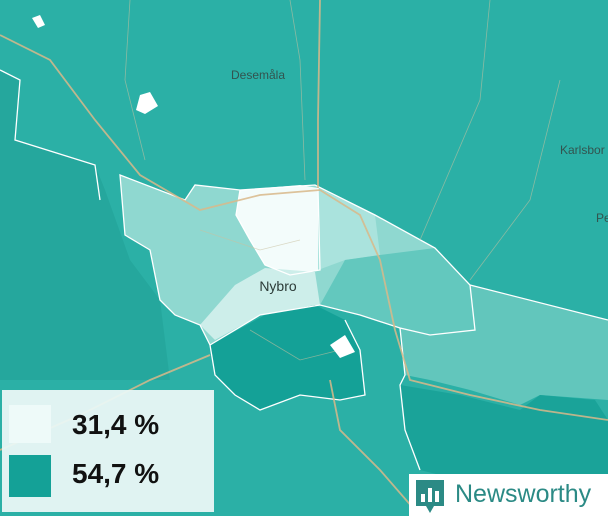 The width and height of the screenshot is (608, 516). What do you see at coordinates (115, 424) in the screenshot?
I see `legend-label: 31,4 %` at bounding box center [115, 424].